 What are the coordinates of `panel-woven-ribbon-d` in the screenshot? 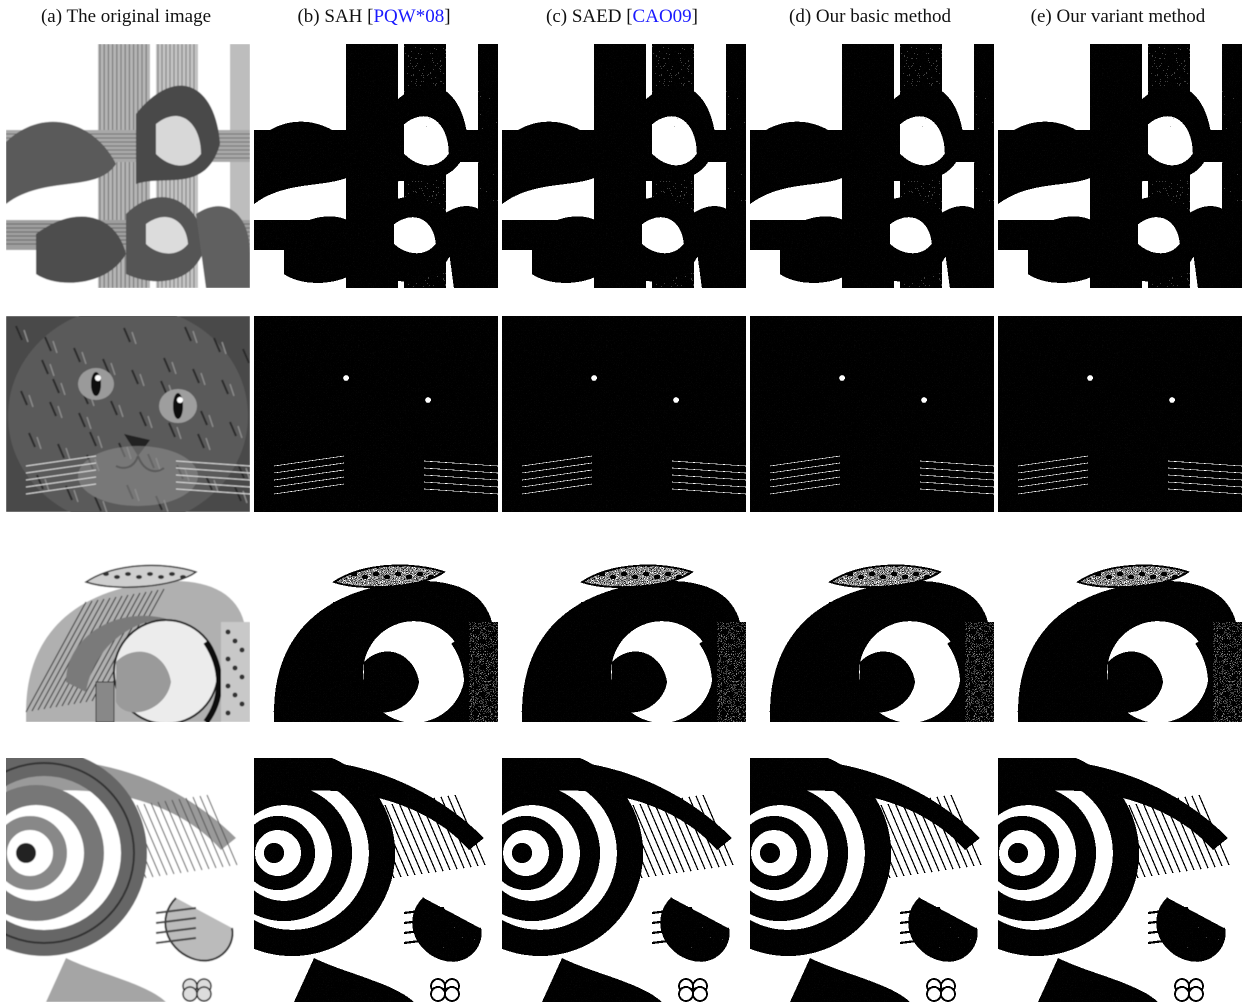 It's located at (872, 166).